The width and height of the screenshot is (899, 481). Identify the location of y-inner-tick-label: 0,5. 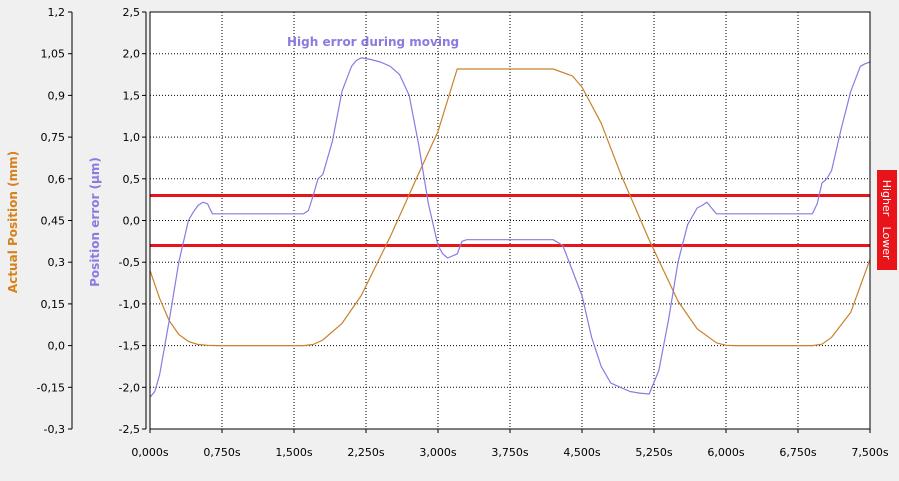
(132, 179).